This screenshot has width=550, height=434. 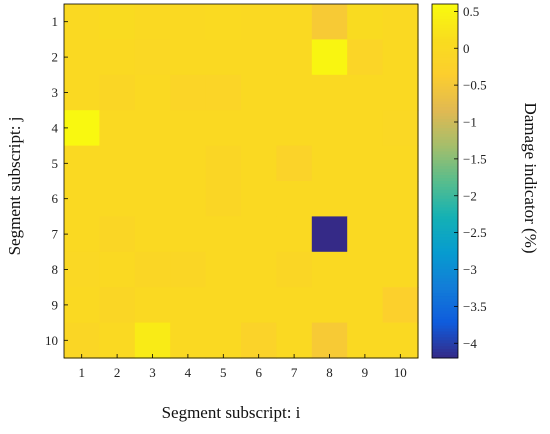 I want to click on y-tick-label-6: 6, so click(x=55, y=198).